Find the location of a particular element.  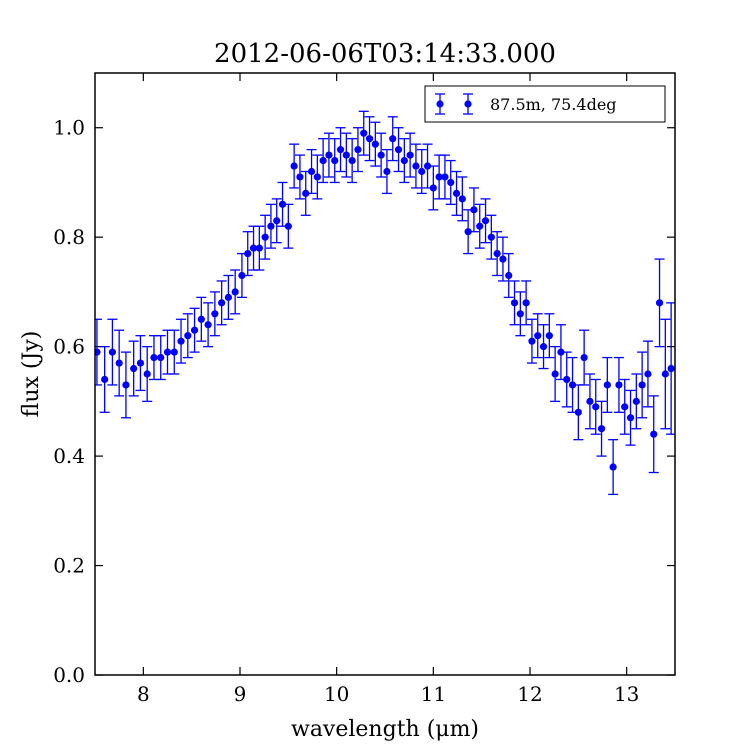

legend: 87.5m, 75.4deg is located at coordinates (545, 104).